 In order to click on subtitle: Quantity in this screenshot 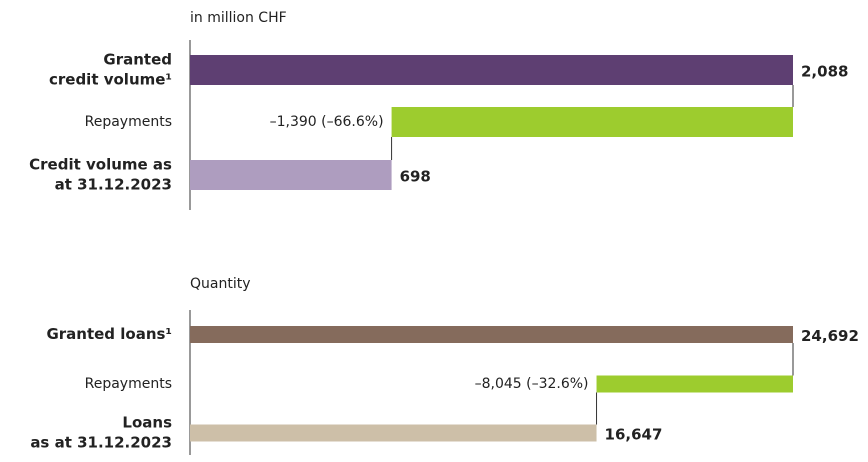, I will do `click(220, 284)`.